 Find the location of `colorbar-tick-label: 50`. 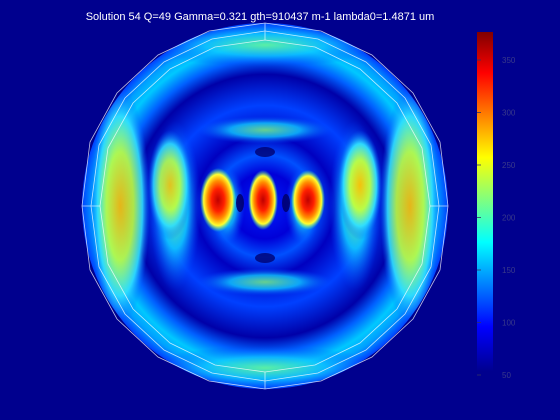

colorbar-tick-label: 50 is located at coordinates (506, 375).